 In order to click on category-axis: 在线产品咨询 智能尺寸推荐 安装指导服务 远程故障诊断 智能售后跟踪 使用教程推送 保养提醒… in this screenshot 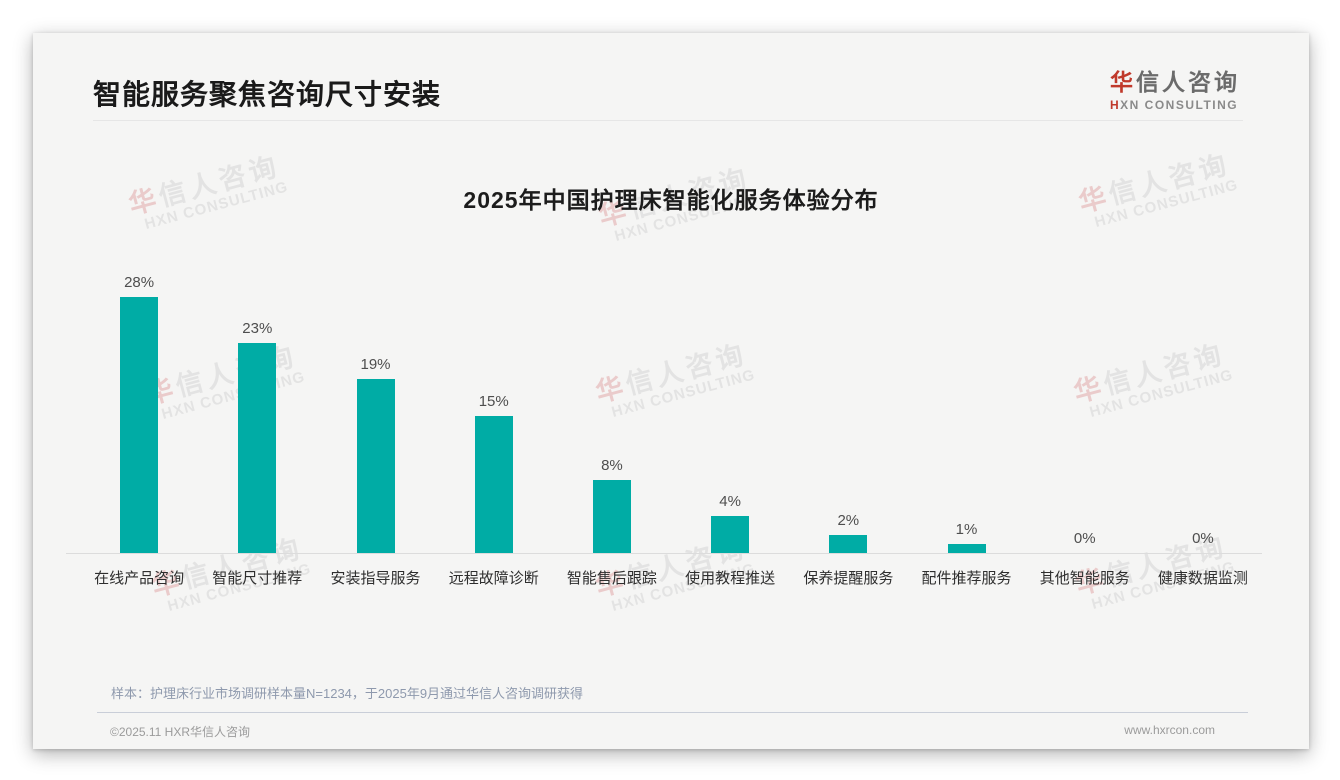, I will do `click(671, 571)`.